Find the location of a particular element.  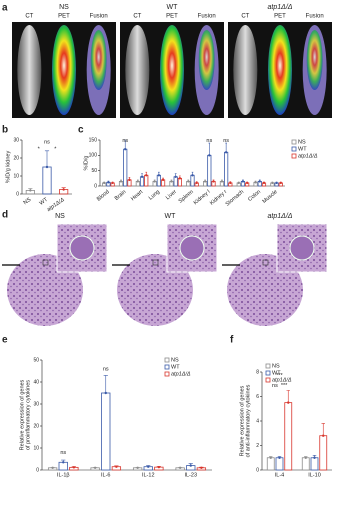

panel-label: e is located at coordinates (5, 340).